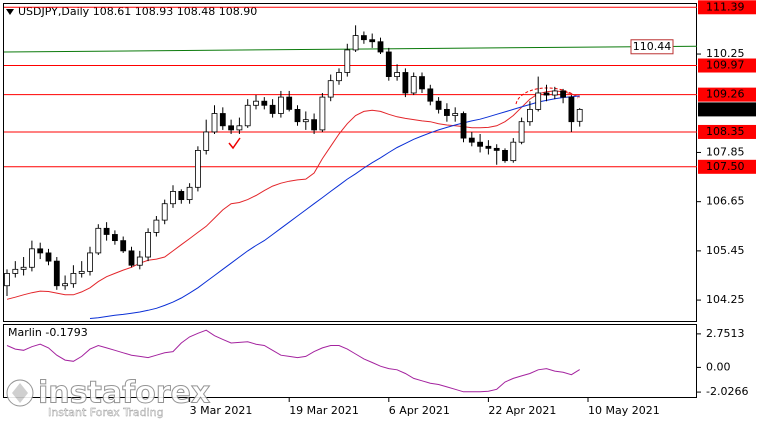 The width and height of the screenshot is (757, 423). What do you see at coordinates (124, 393) in the screenshot?
I see `watermark-brand: instaforex` at bounding box center [124, 393].